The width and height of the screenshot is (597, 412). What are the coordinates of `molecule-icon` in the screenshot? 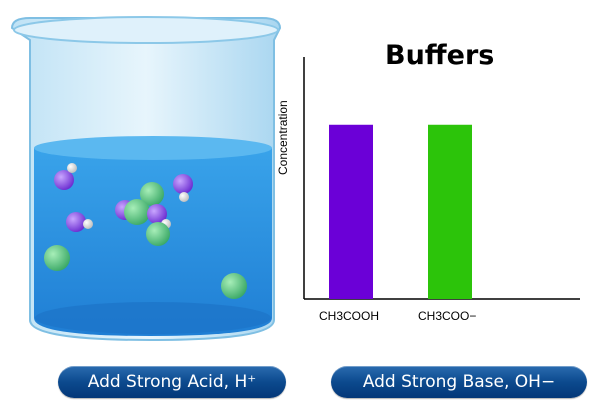 It's located at (145, 231).